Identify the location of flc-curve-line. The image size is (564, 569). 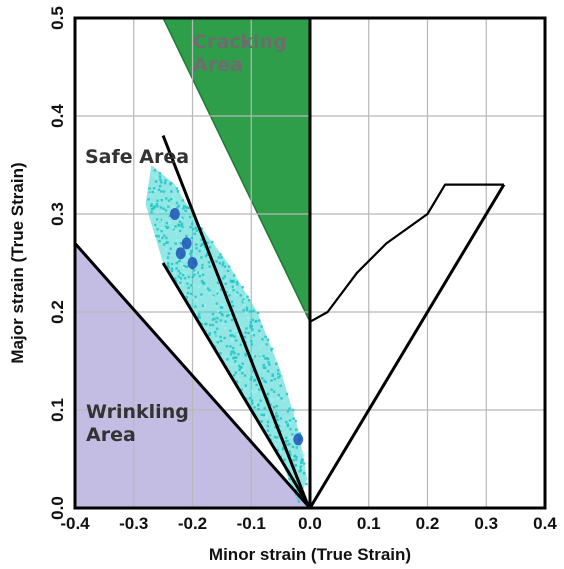
(406, 253).